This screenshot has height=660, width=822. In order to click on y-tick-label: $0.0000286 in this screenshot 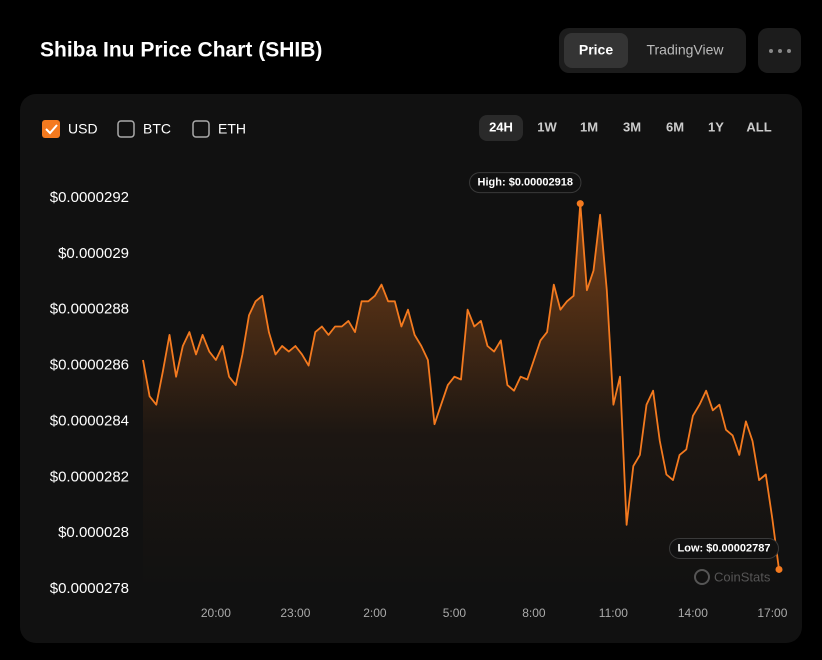, I will do `click(89, 365)`.